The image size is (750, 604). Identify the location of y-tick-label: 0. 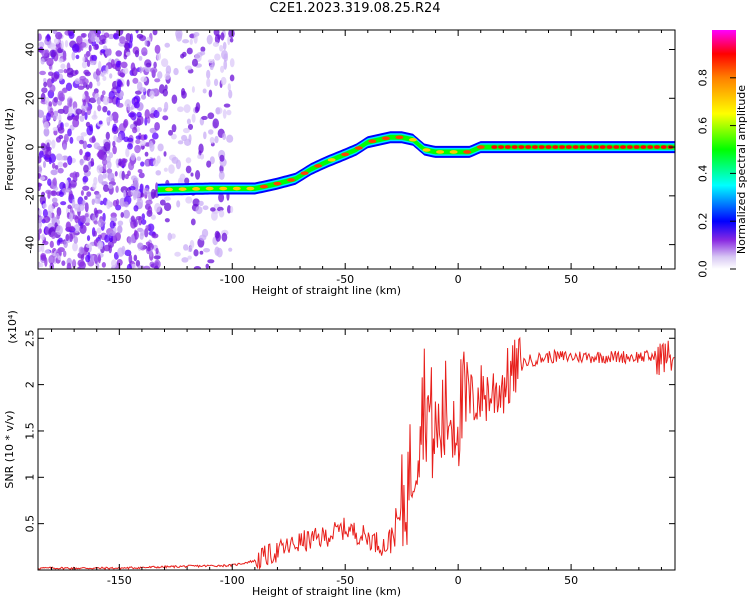
(30, 147).